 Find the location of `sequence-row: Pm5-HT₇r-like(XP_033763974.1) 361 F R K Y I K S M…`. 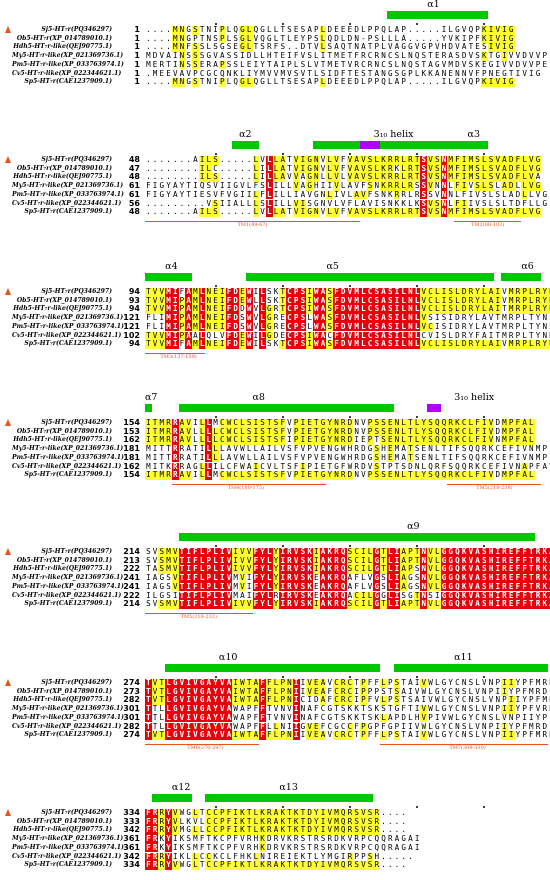

sequence-row: Pm5-HT₇r-like(XP_033763974.1) 361 F R K Y I K S M… is located at coordinates (275, 847).